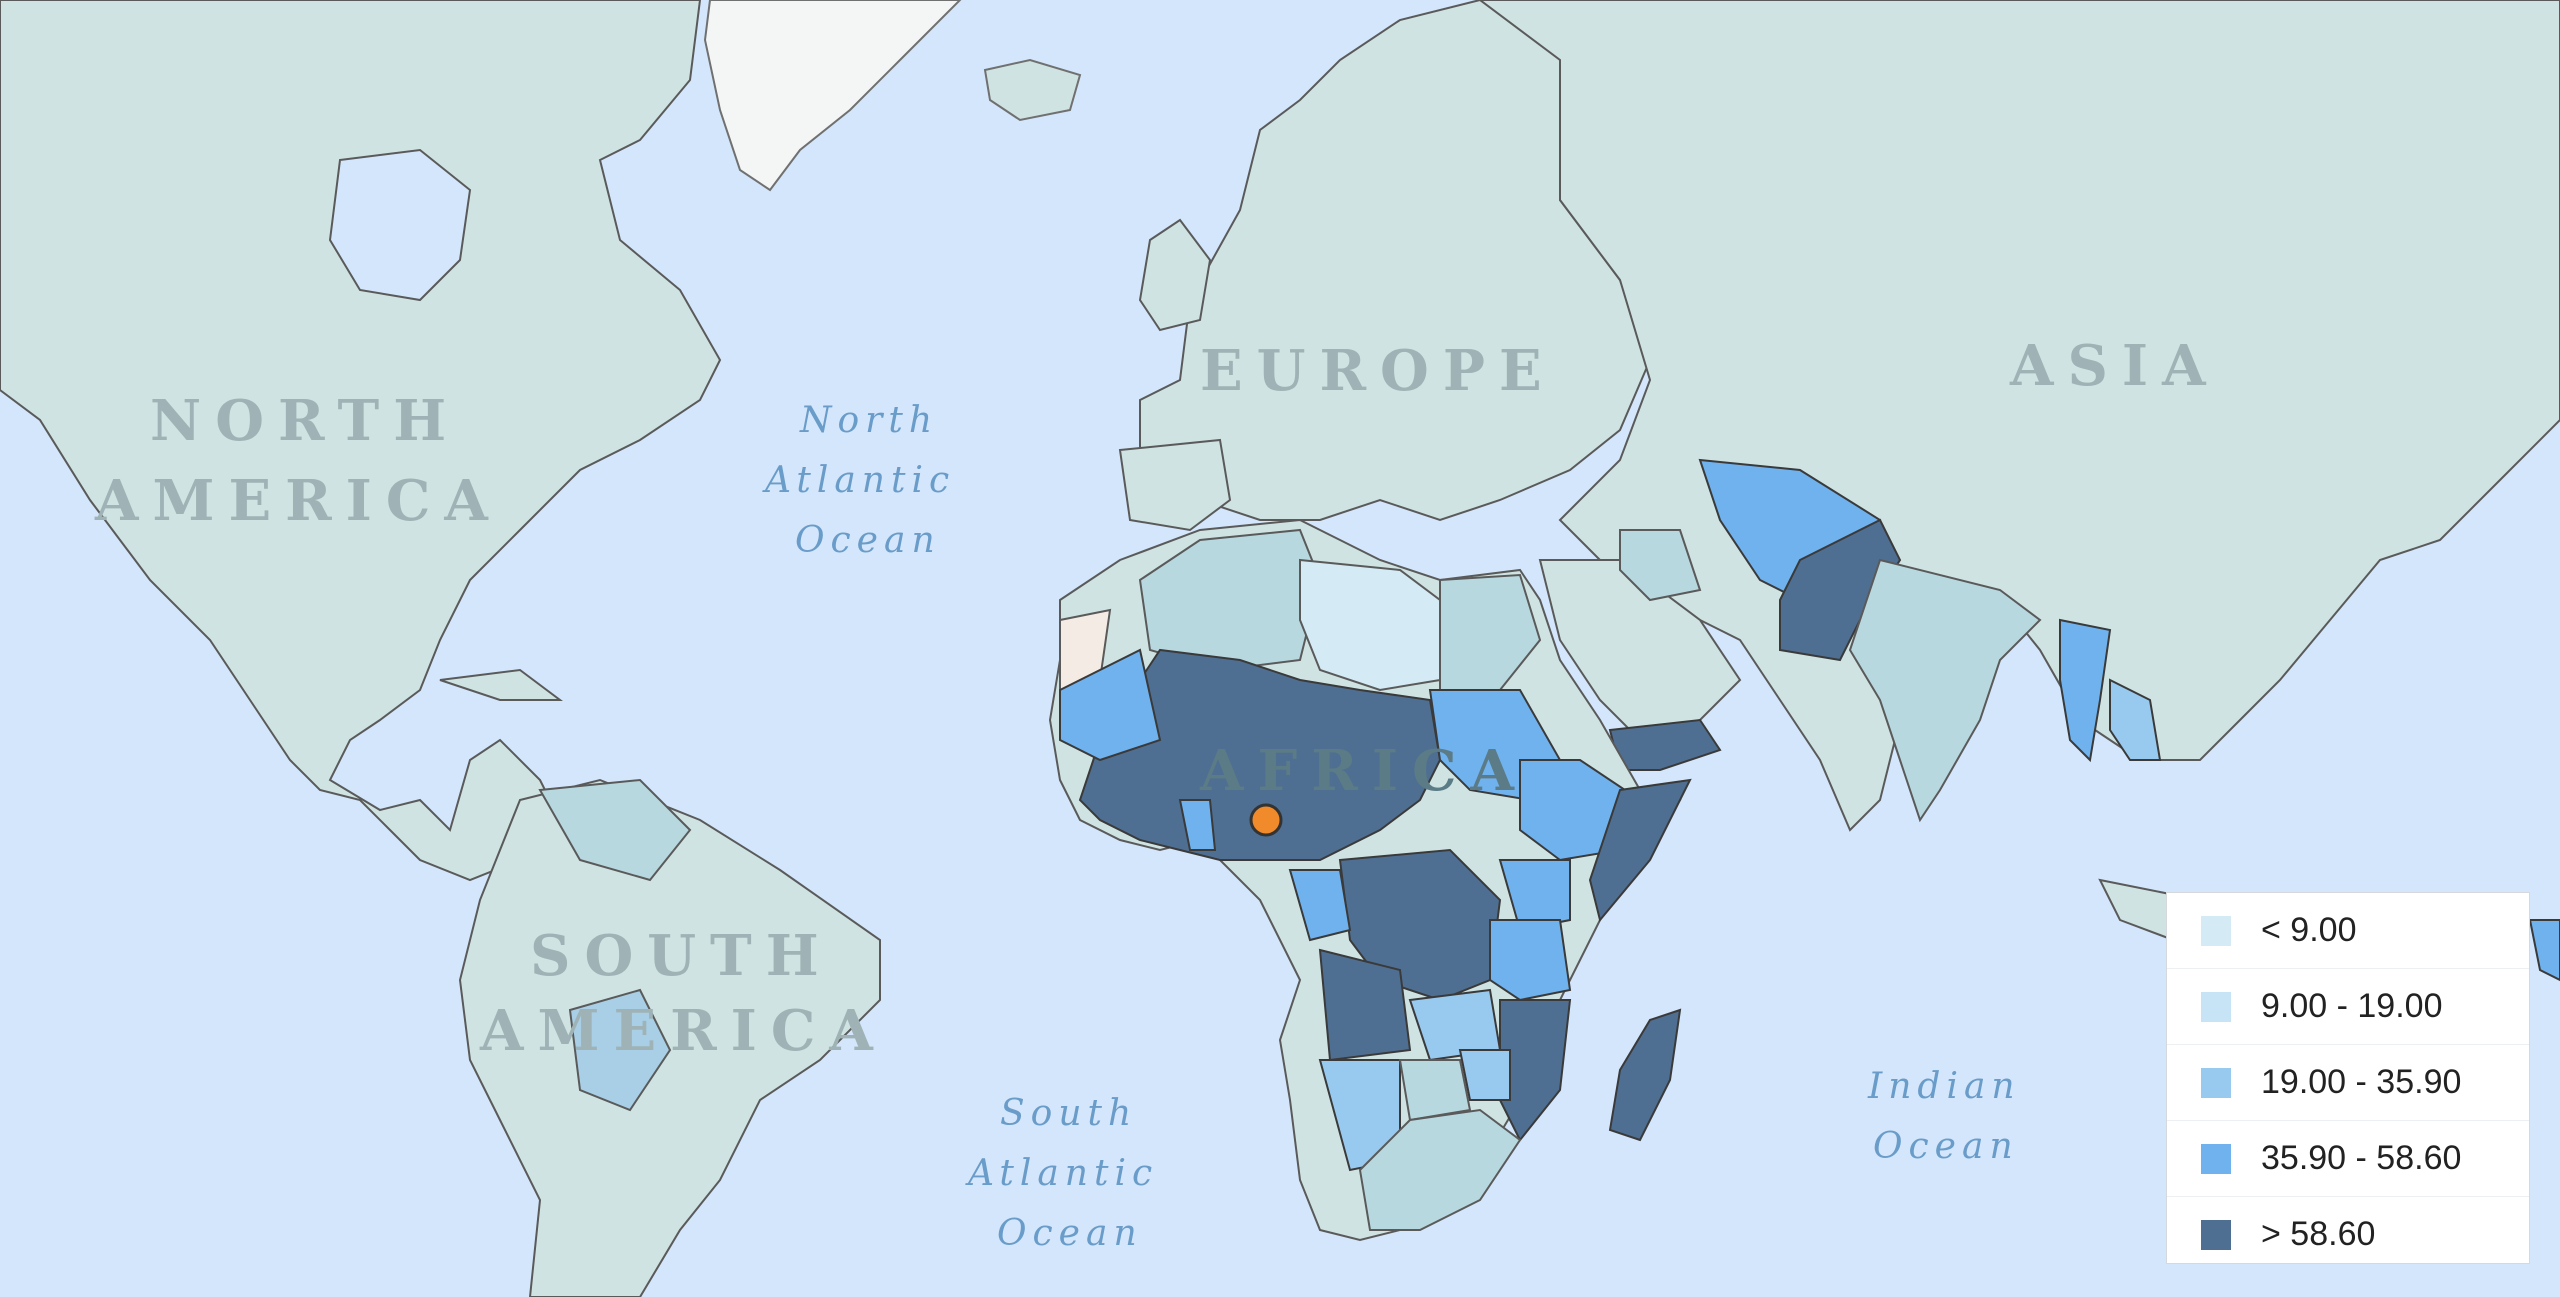  What do you see at coordinates (2309, 930) in the screenshot?
I see `legend-label: < 9.00` at bounding box center [2309, 930].